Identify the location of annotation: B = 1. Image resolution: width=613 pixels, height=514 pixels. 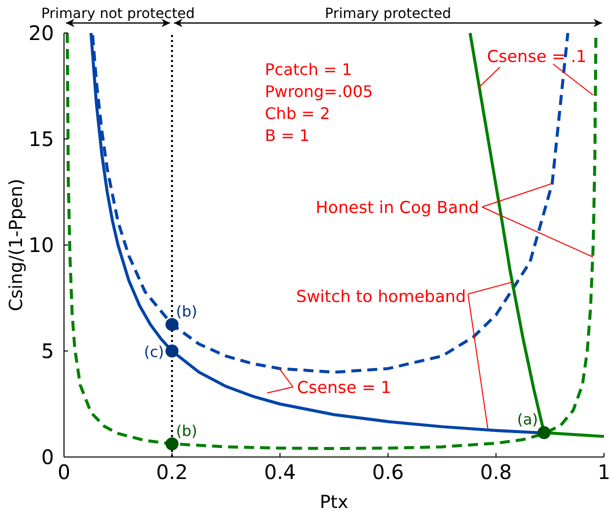
(287, 135).